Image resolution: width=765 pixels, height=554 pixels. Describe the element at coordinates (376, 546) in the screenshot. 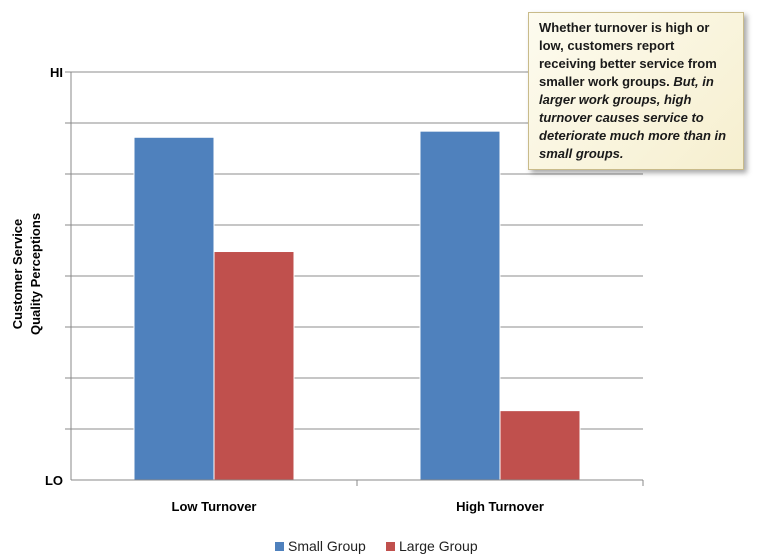

I see `legend: Small Group Large Group` at that location.